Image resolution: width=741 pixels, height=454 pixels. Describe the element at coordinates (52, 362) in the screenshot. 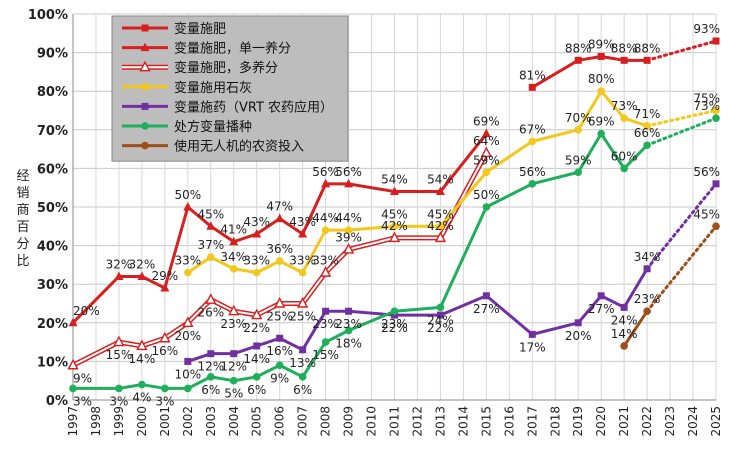

I see `y-tick-label: 10%` at that location.